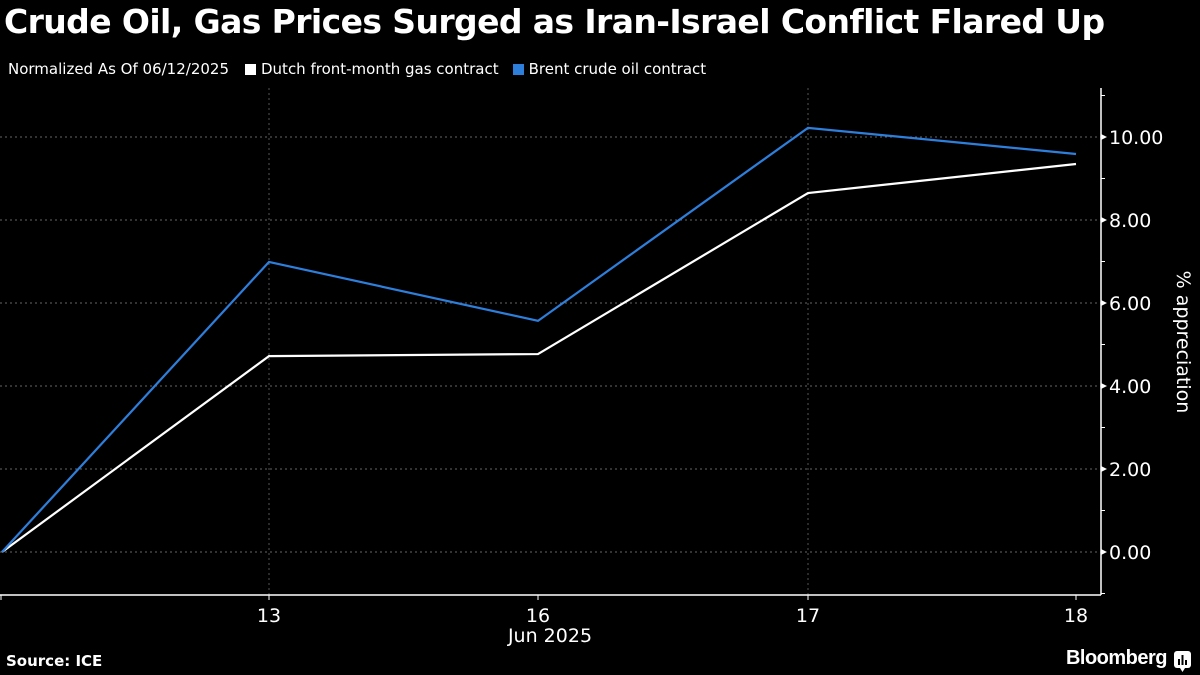 The height and width of the screenshot is (675, 1200). What do you see at coordinates (1183, 342) in the screenshot?
I see `y-axis-label: % appreciation` at bounding box center [1183, 342].